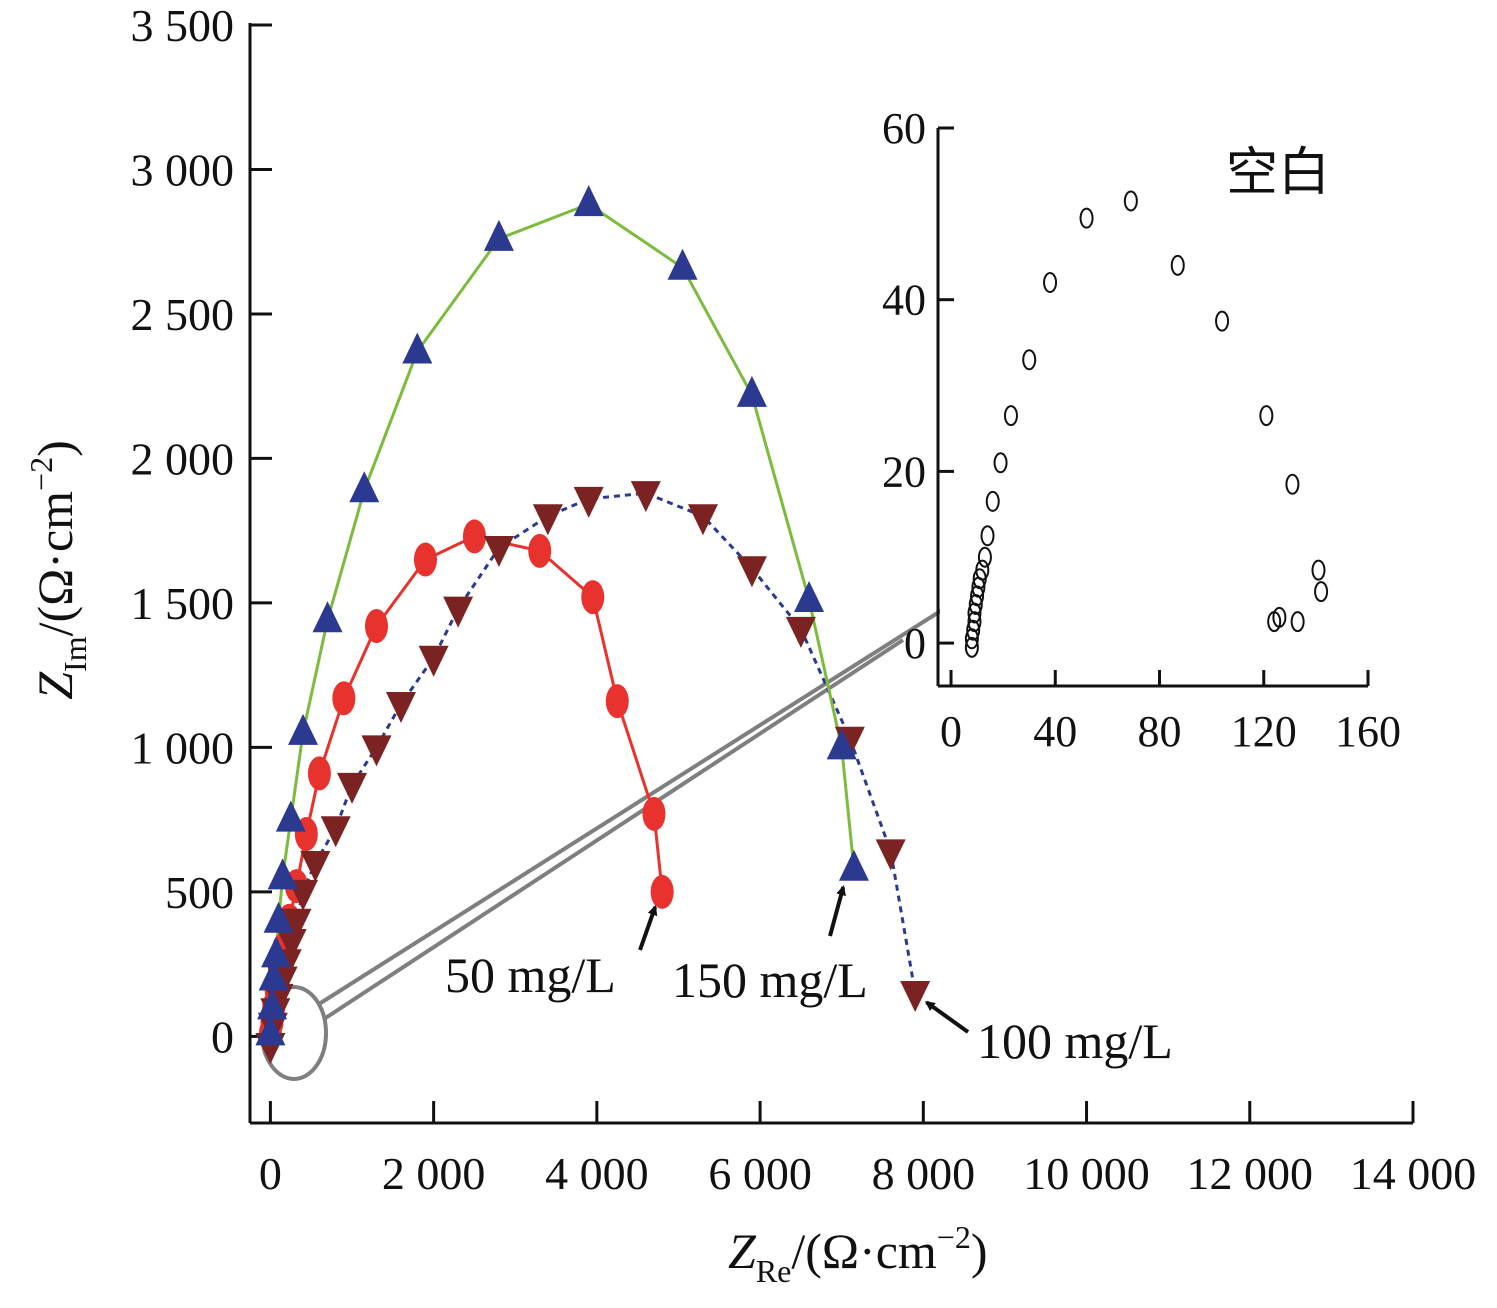 The image size is (1497, 1308). What do you see at coordinates (1086, 1173) in the screenshot?
I see `x-tick-label: 10 000` at bounding box center [1086, 1173].